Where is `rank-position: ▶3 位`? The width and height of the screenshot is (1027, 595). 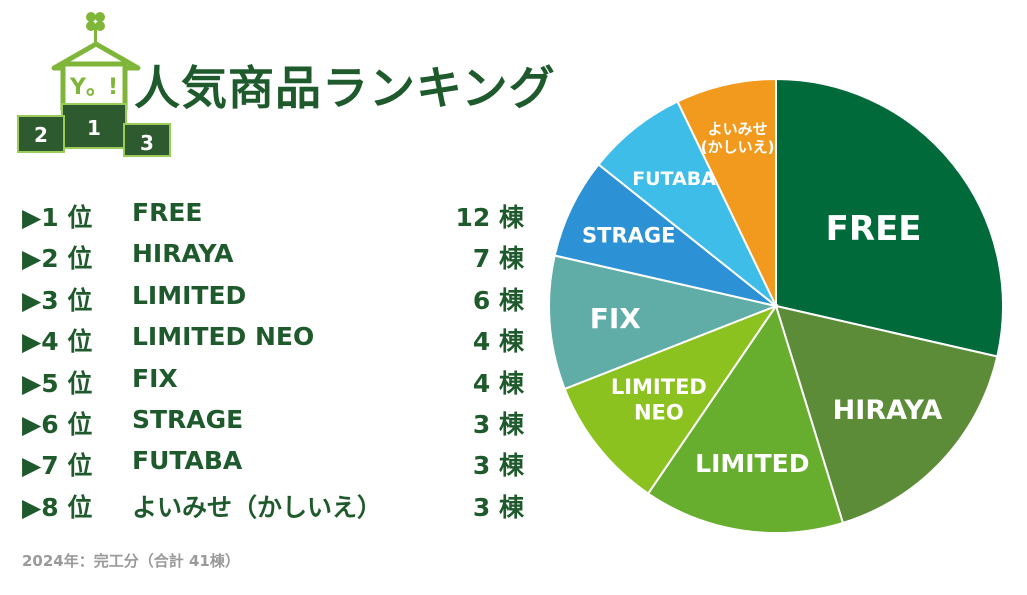
rank-position: ▶3 位 is located at coordinates (57, 300).